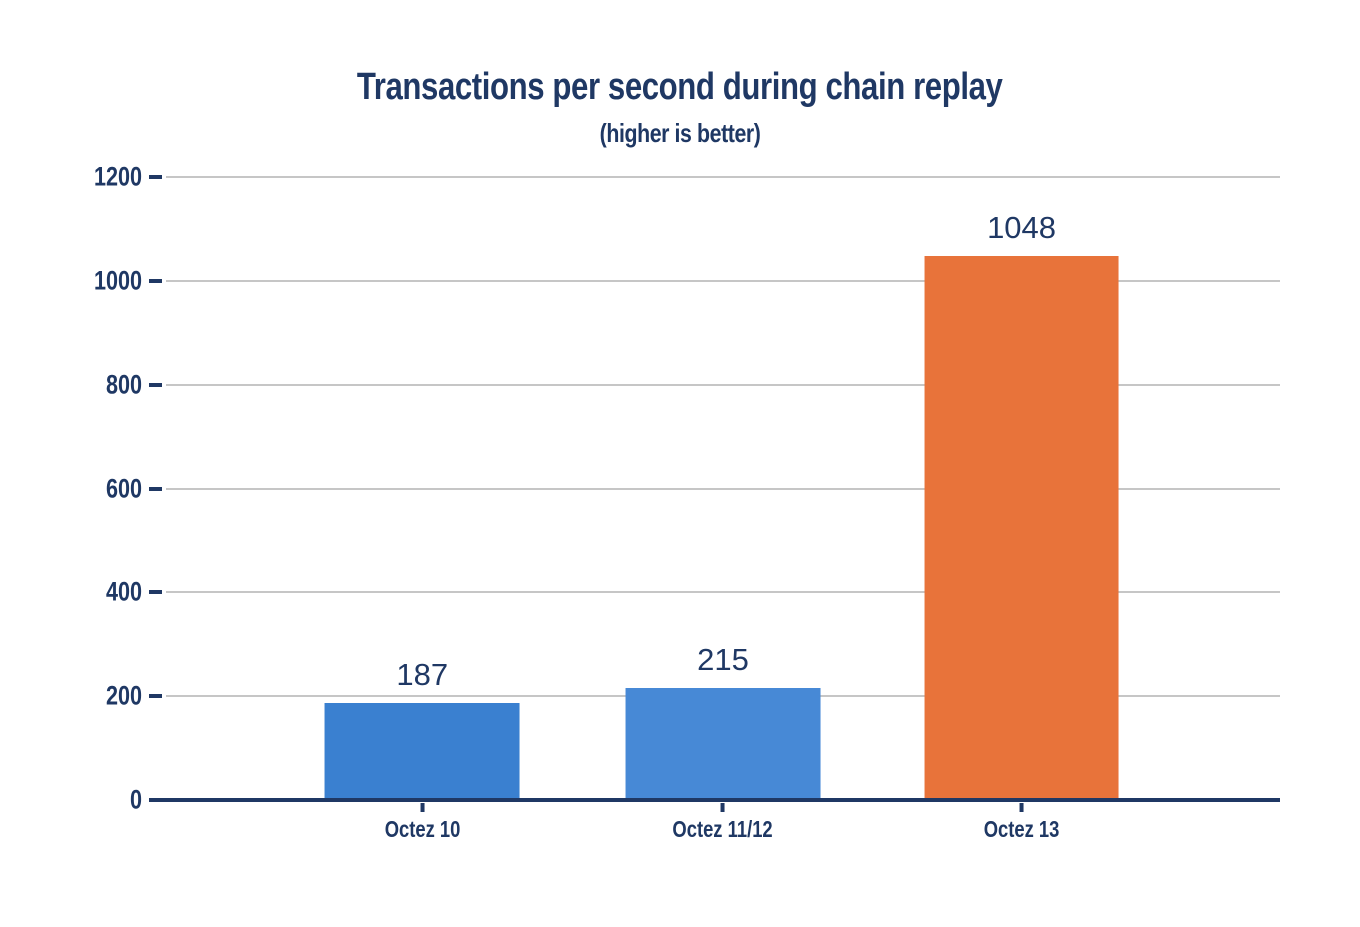 This screenshot has width=1360, height=927. Describe the element at coordinates (1022, 227) in the screenshot. I see `bar-value-label: 1048` at that location.